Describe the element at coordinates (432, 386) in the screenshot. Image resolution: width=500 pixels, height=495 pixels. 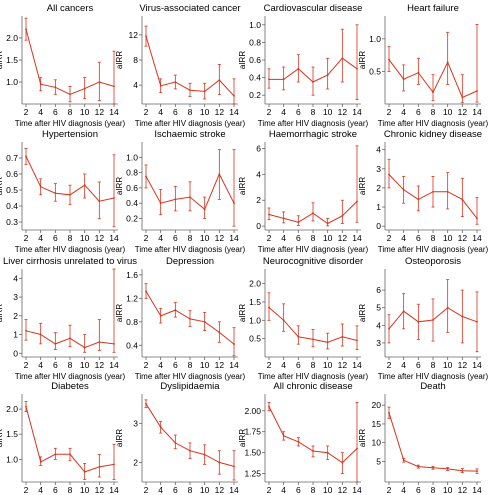
I see `panel-title: Death` at that location.